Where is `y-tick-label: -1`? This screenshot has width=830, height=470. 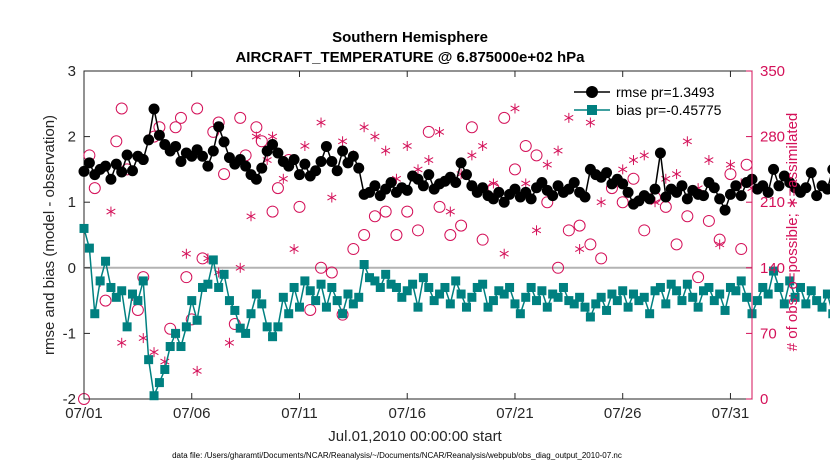 y-tick-label: -1 is located at coordinates (69, 333).